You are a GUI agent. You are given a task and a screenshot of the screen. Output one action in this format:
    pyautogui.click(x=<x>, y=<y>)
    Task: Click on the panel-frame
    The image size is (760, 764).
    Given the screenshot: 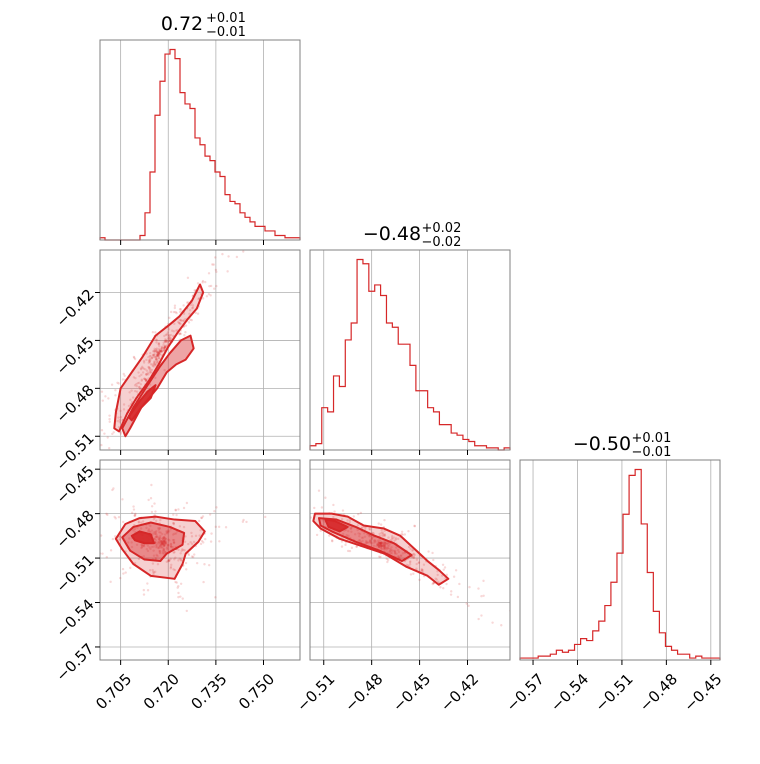 What is the action you would take?
    pyautogui.click(x=410, y=560)
    